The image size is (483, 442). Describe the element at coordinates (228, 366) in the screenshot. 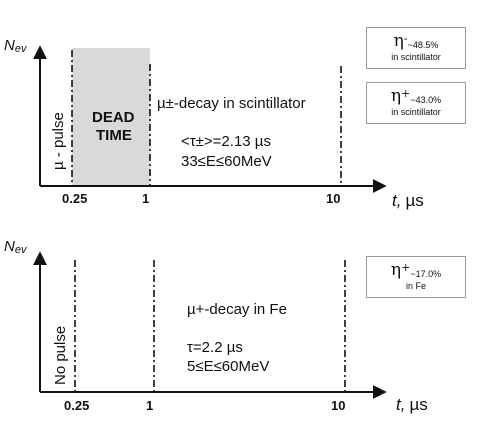

I see `bottom-energy-text: 5≤E≤60MeV` at that location.